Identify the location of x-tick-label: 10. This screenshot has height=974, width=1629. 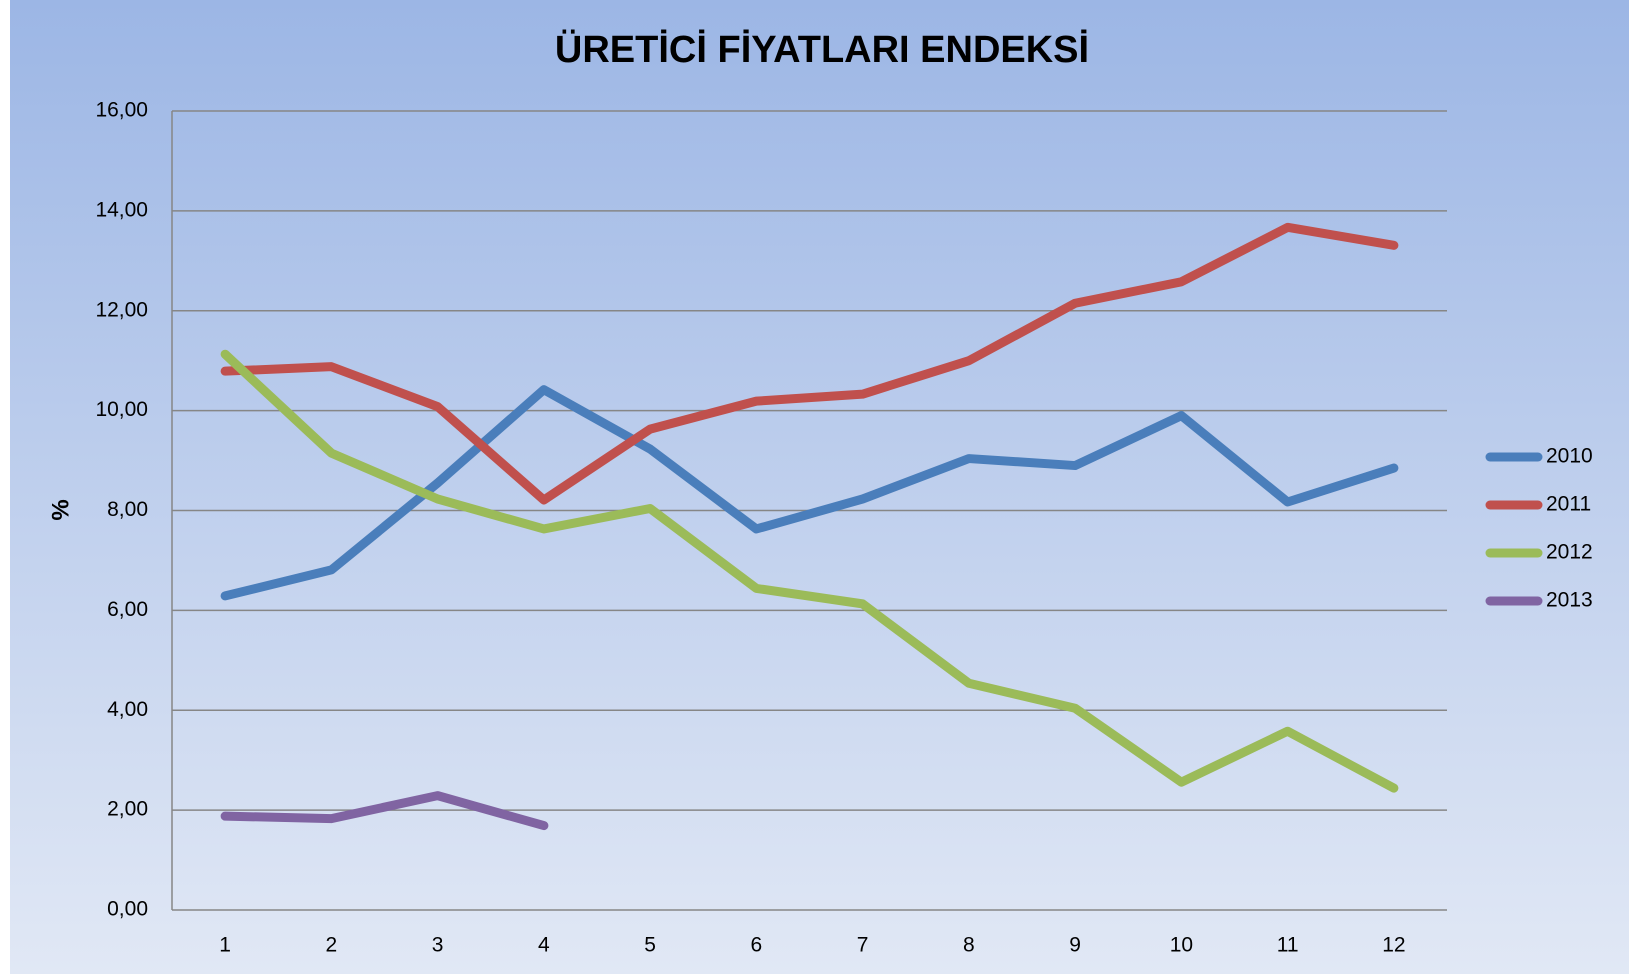
(1181, 945).